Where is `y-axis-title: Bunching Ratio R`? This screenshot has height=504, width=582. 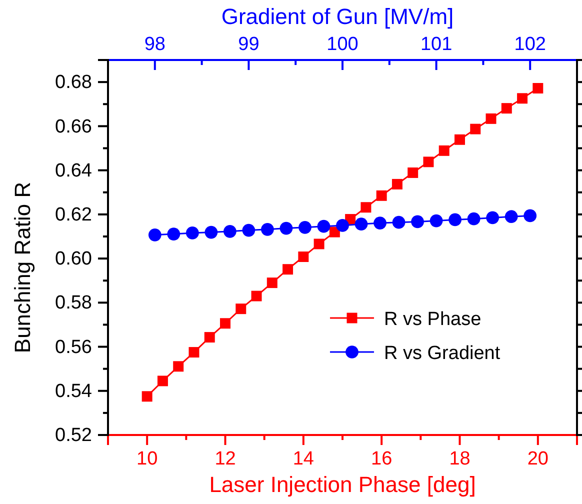 y-axis-title: Bunching Ratio R is located at coordinates (22, 268).